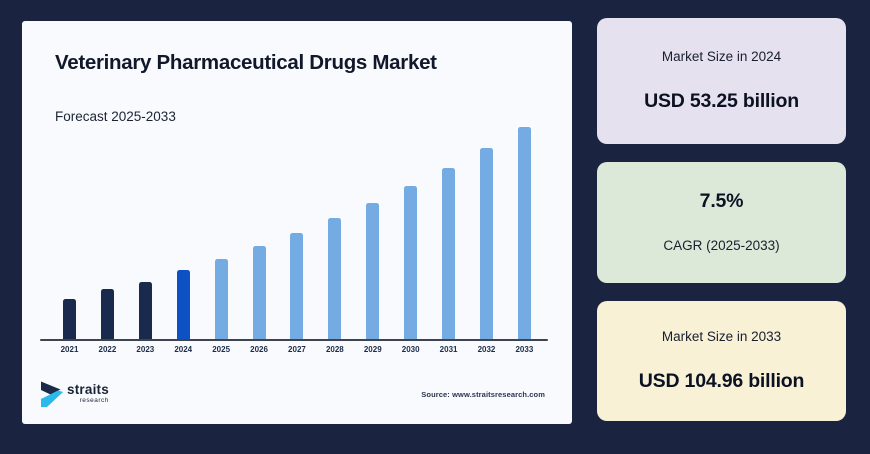 This screenshot has height=454, width=870. I want to click on x-label-2030: 2030, so click(410, 349).